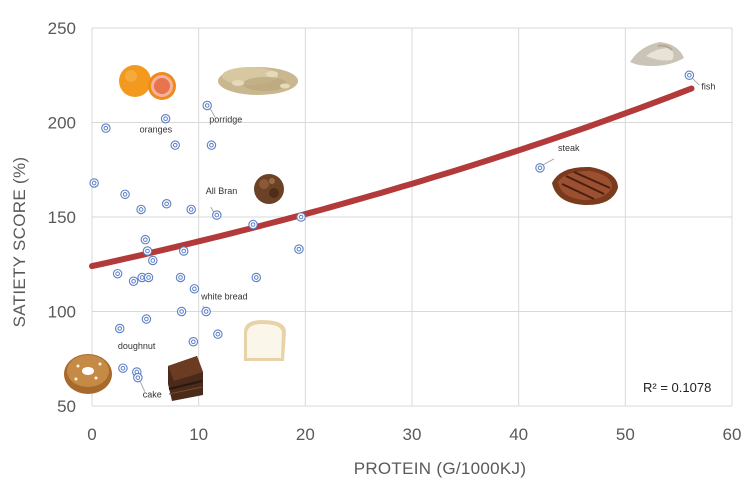  Describe the element at coordinates (185, 378) in the screenshot. I see `cake-image` at that location.